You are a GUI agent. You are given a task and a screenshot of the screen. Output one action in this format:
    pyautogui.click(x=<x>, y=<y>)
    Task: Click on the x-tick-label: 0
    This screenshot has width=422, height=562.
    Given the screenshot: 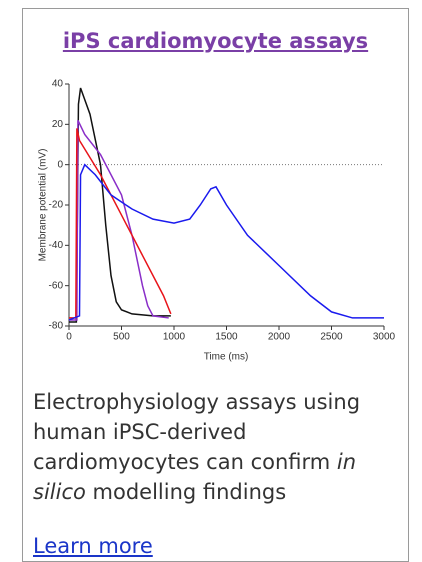 What is the action you would take?
    pyautogui.click(x=69, y=337)
    